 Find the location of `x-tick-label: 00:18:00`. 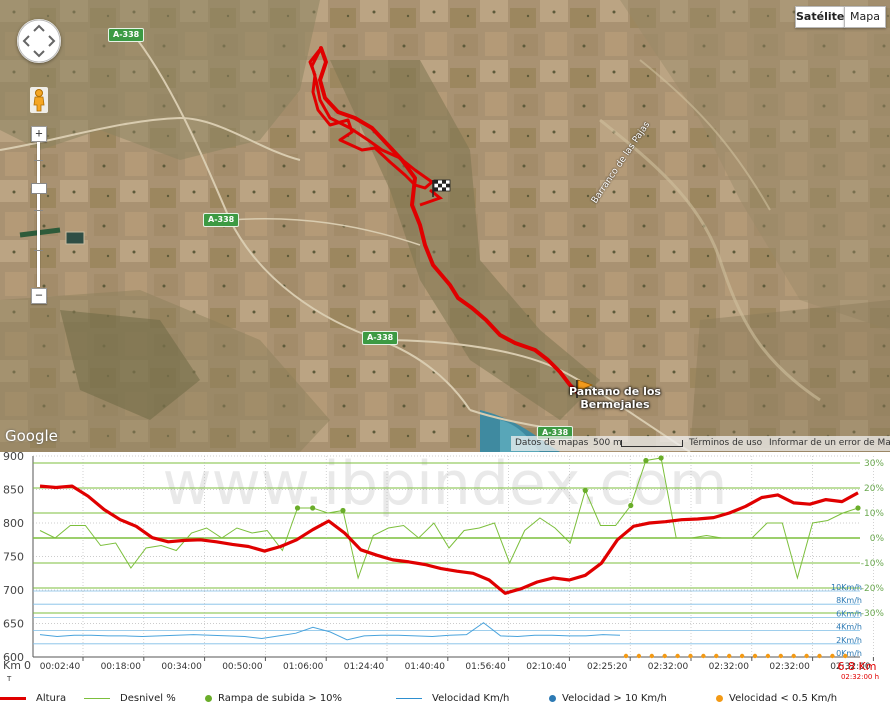

x-tick-label: 00:18:00 is located at coordinates (121, 667).